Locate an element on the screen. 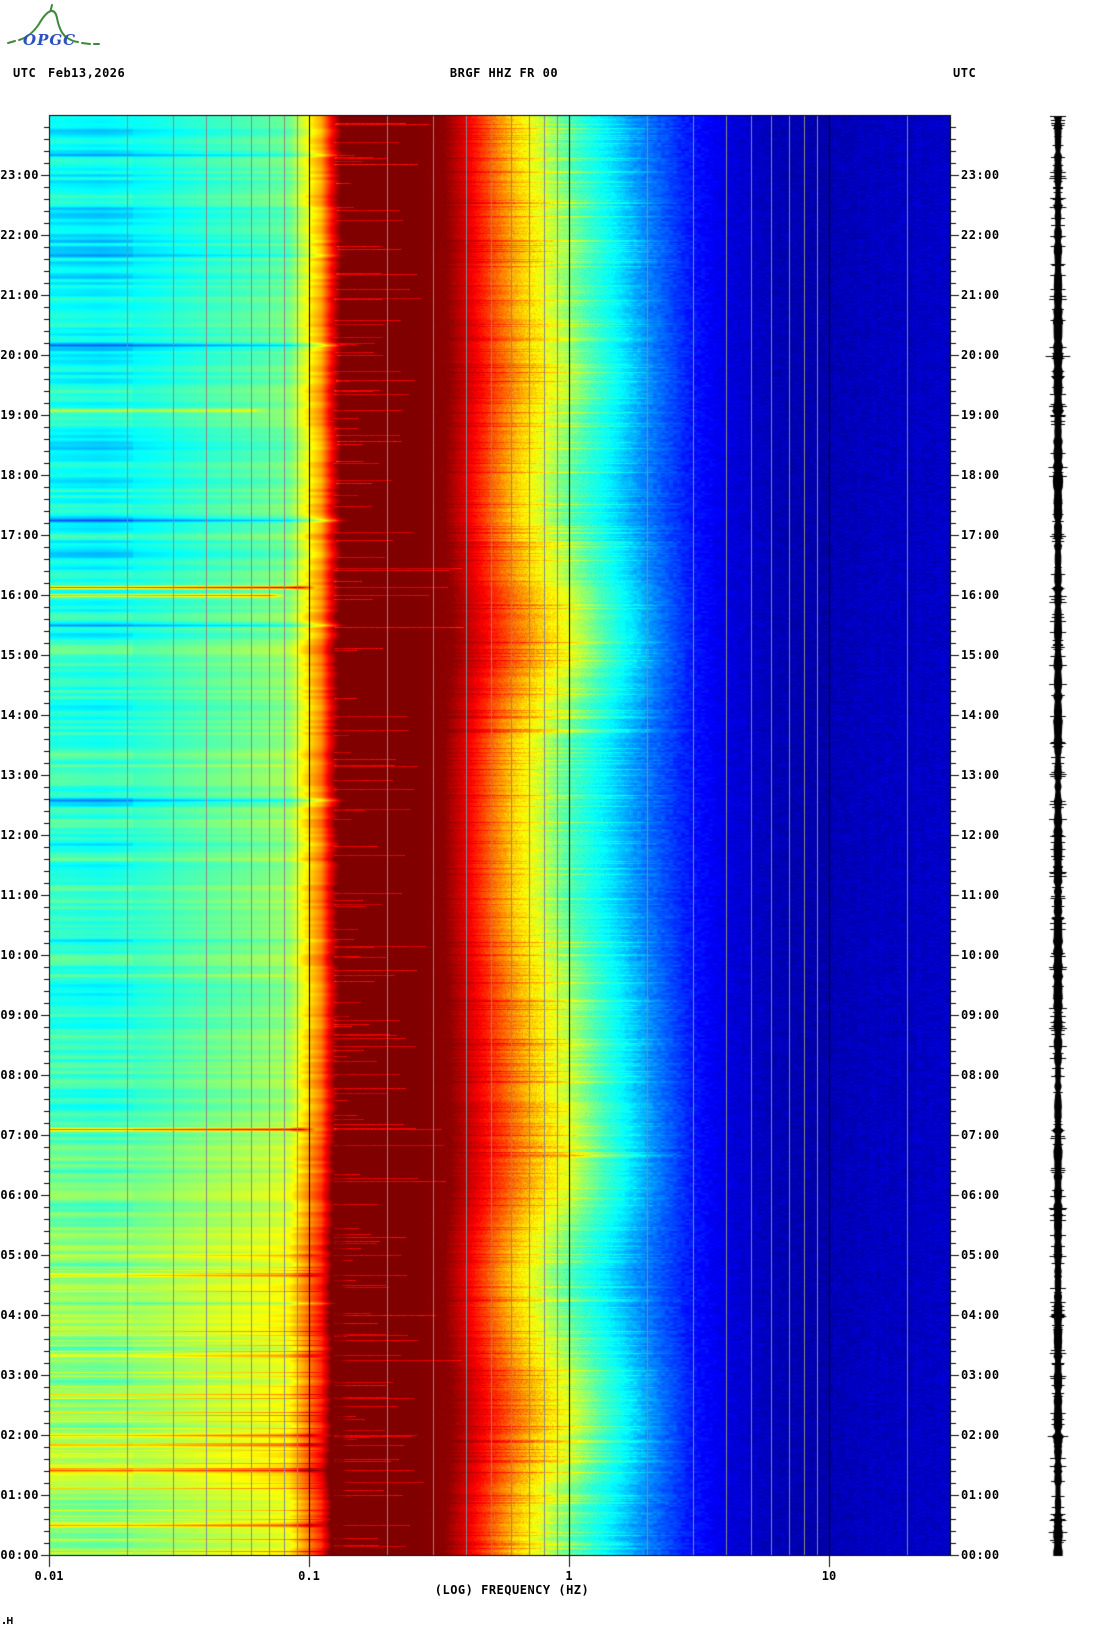  time-label-right: 04:00 is located at coordinates (980, 1315).